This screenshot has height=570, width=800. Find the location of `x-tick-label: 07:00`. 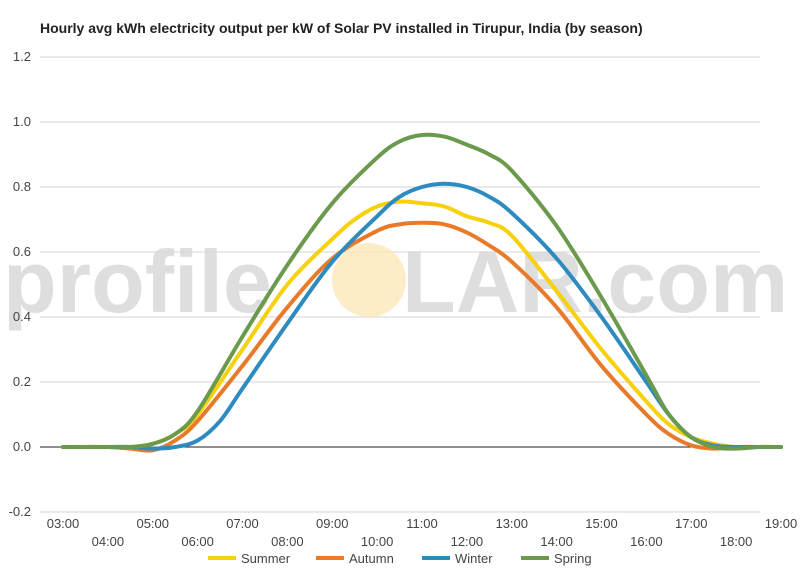

x-tick-label: 07:00 is located at coordinates (242, 523).